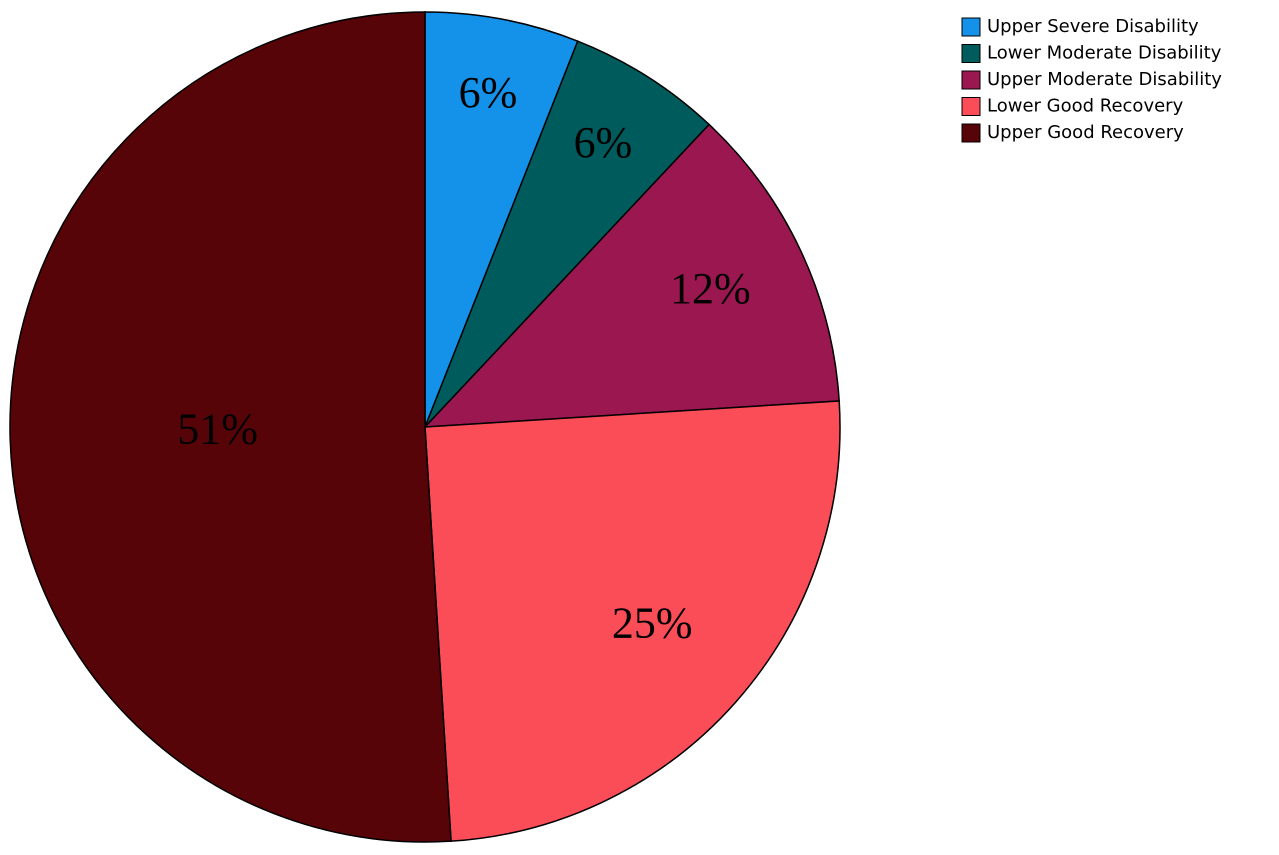  What do you see at coordinates (217, 429) in the screenshot?
I see `slice-label: 51%` at bounding box center [217, 429].